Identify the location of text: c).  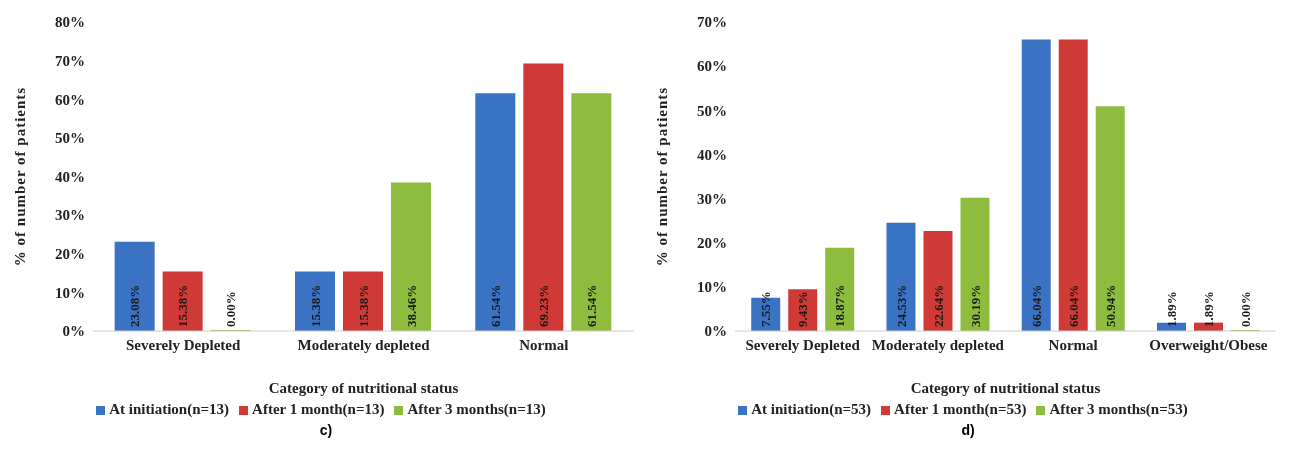
(326, 430).